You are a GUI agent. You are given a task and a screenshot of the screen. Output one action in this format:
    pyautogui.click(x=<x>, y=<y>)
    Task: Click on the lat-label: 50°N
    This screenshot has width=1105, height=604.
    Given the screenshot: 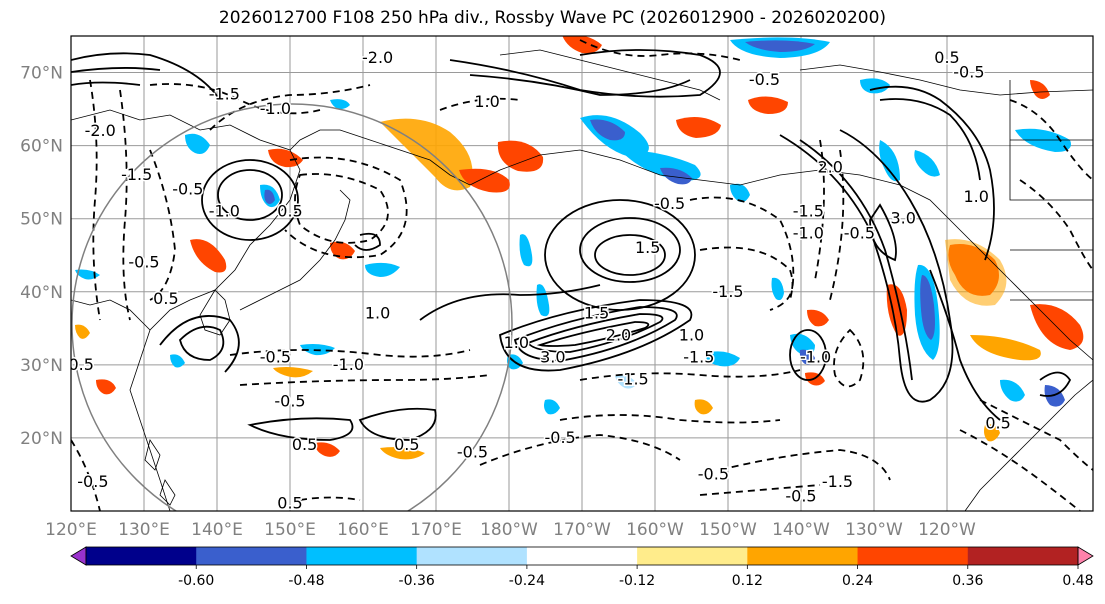 What is the action you would take?
    pyautogui.click(x=41, y=220)
    